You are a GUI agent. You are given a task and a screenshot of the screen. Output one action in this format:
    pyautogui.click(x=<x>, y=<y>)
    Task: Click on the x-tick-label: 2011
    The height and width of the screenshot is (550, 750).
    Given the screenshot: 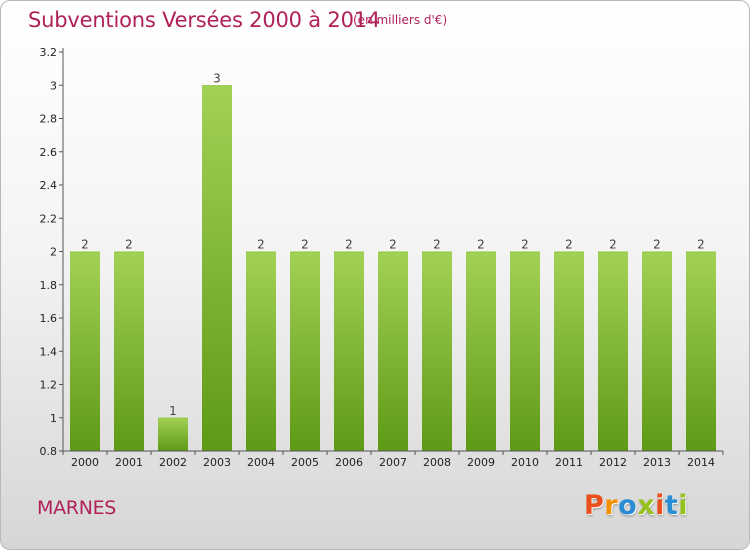 What is the action you would take?
    pyautogui.click(x=569, y=462)
    